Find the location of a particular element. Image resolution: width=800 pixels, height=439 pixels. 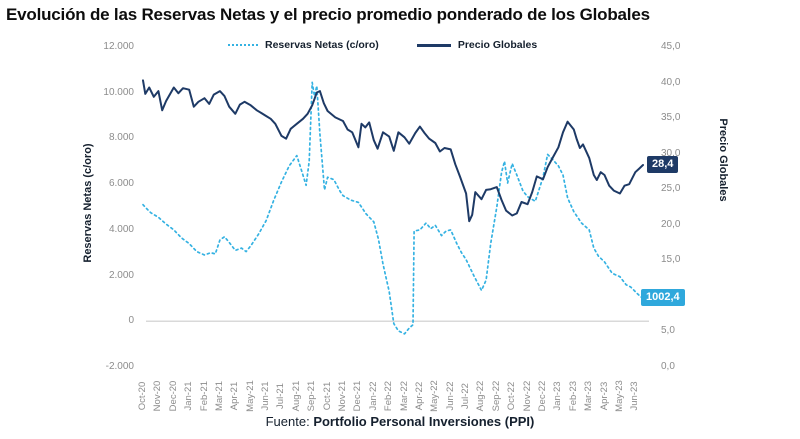

y-tick-right: 30,0 is located at coordinates (671, 153).